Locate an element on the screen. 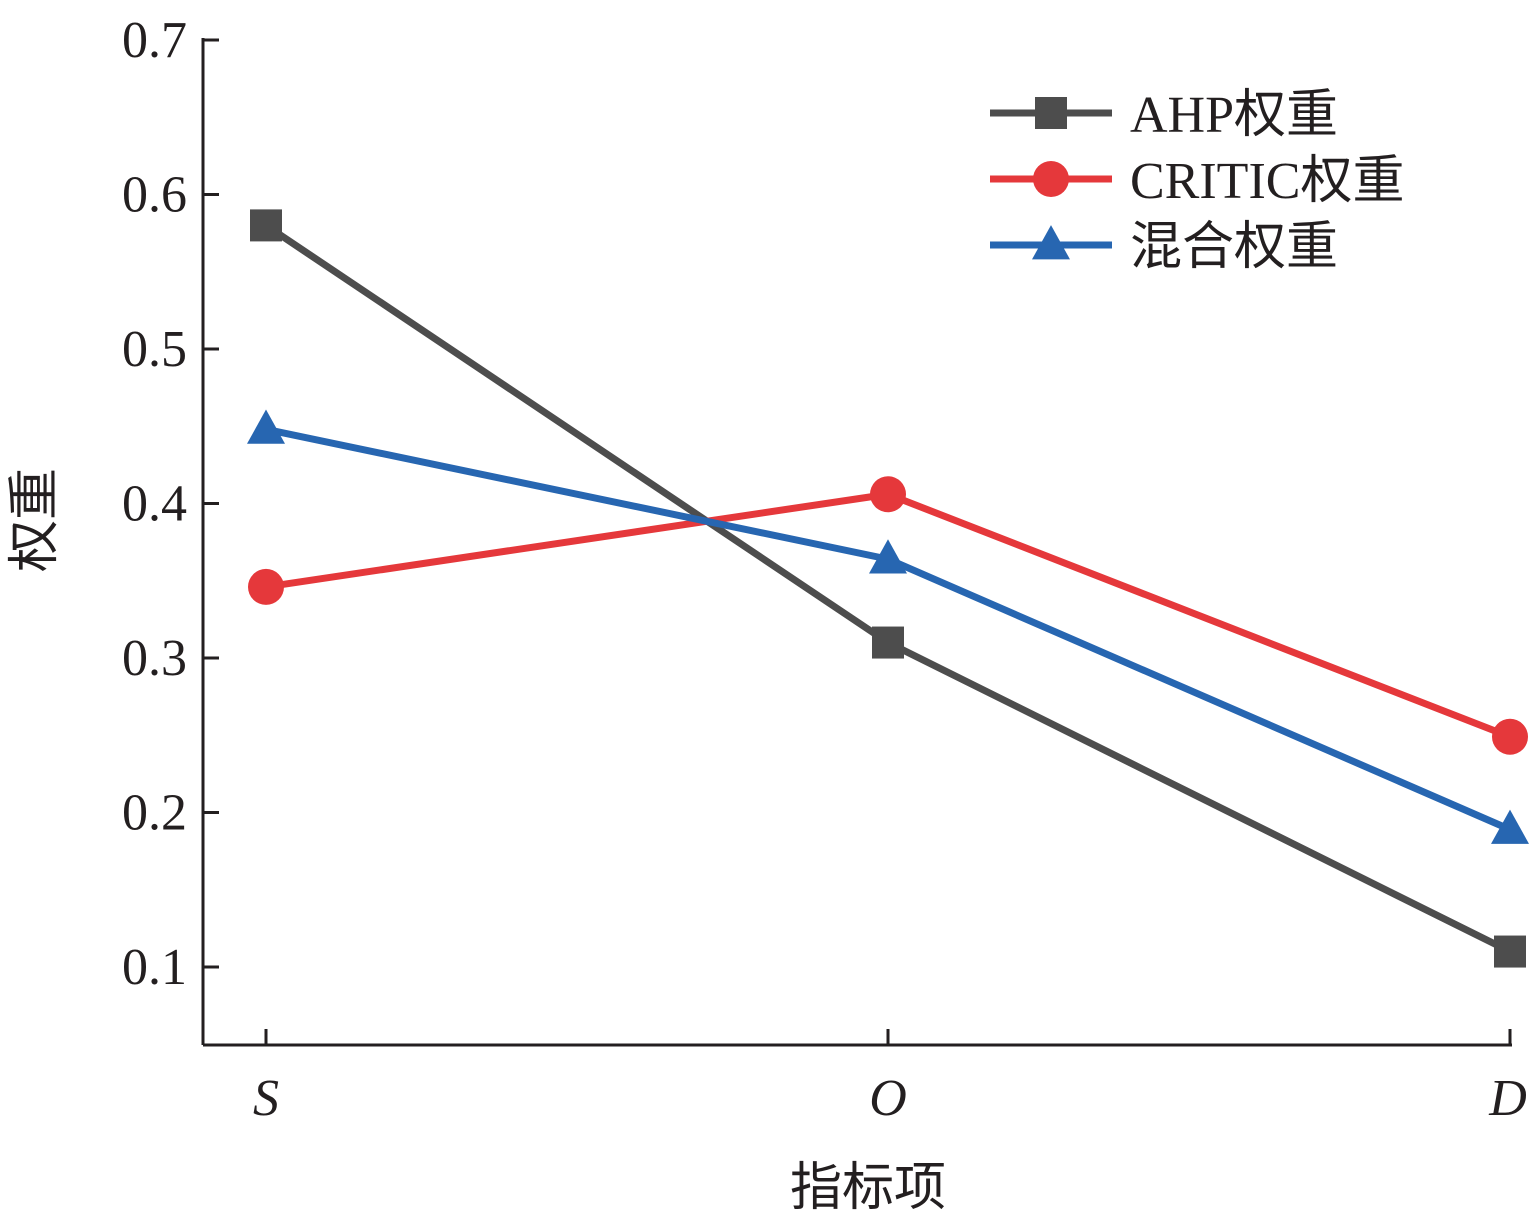 This screenshot has width=1533, height=1217. legend-entry: CRITIC权重 is located at coordinates (1197, 181).